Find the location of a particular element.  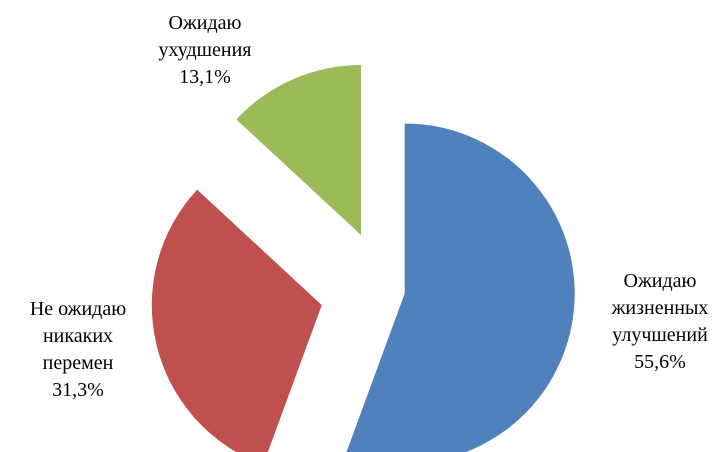

value-label: 13,1% is located at coordinates (205, 77).